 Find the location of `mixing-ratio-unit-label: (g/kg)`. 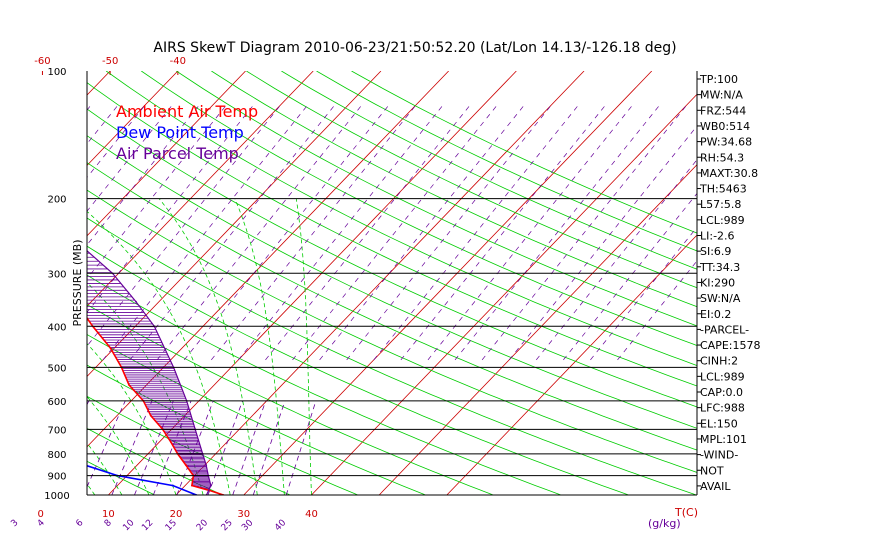

mixing-ratio-unit-label: (g/kg) is located at coordinates (664, 523).